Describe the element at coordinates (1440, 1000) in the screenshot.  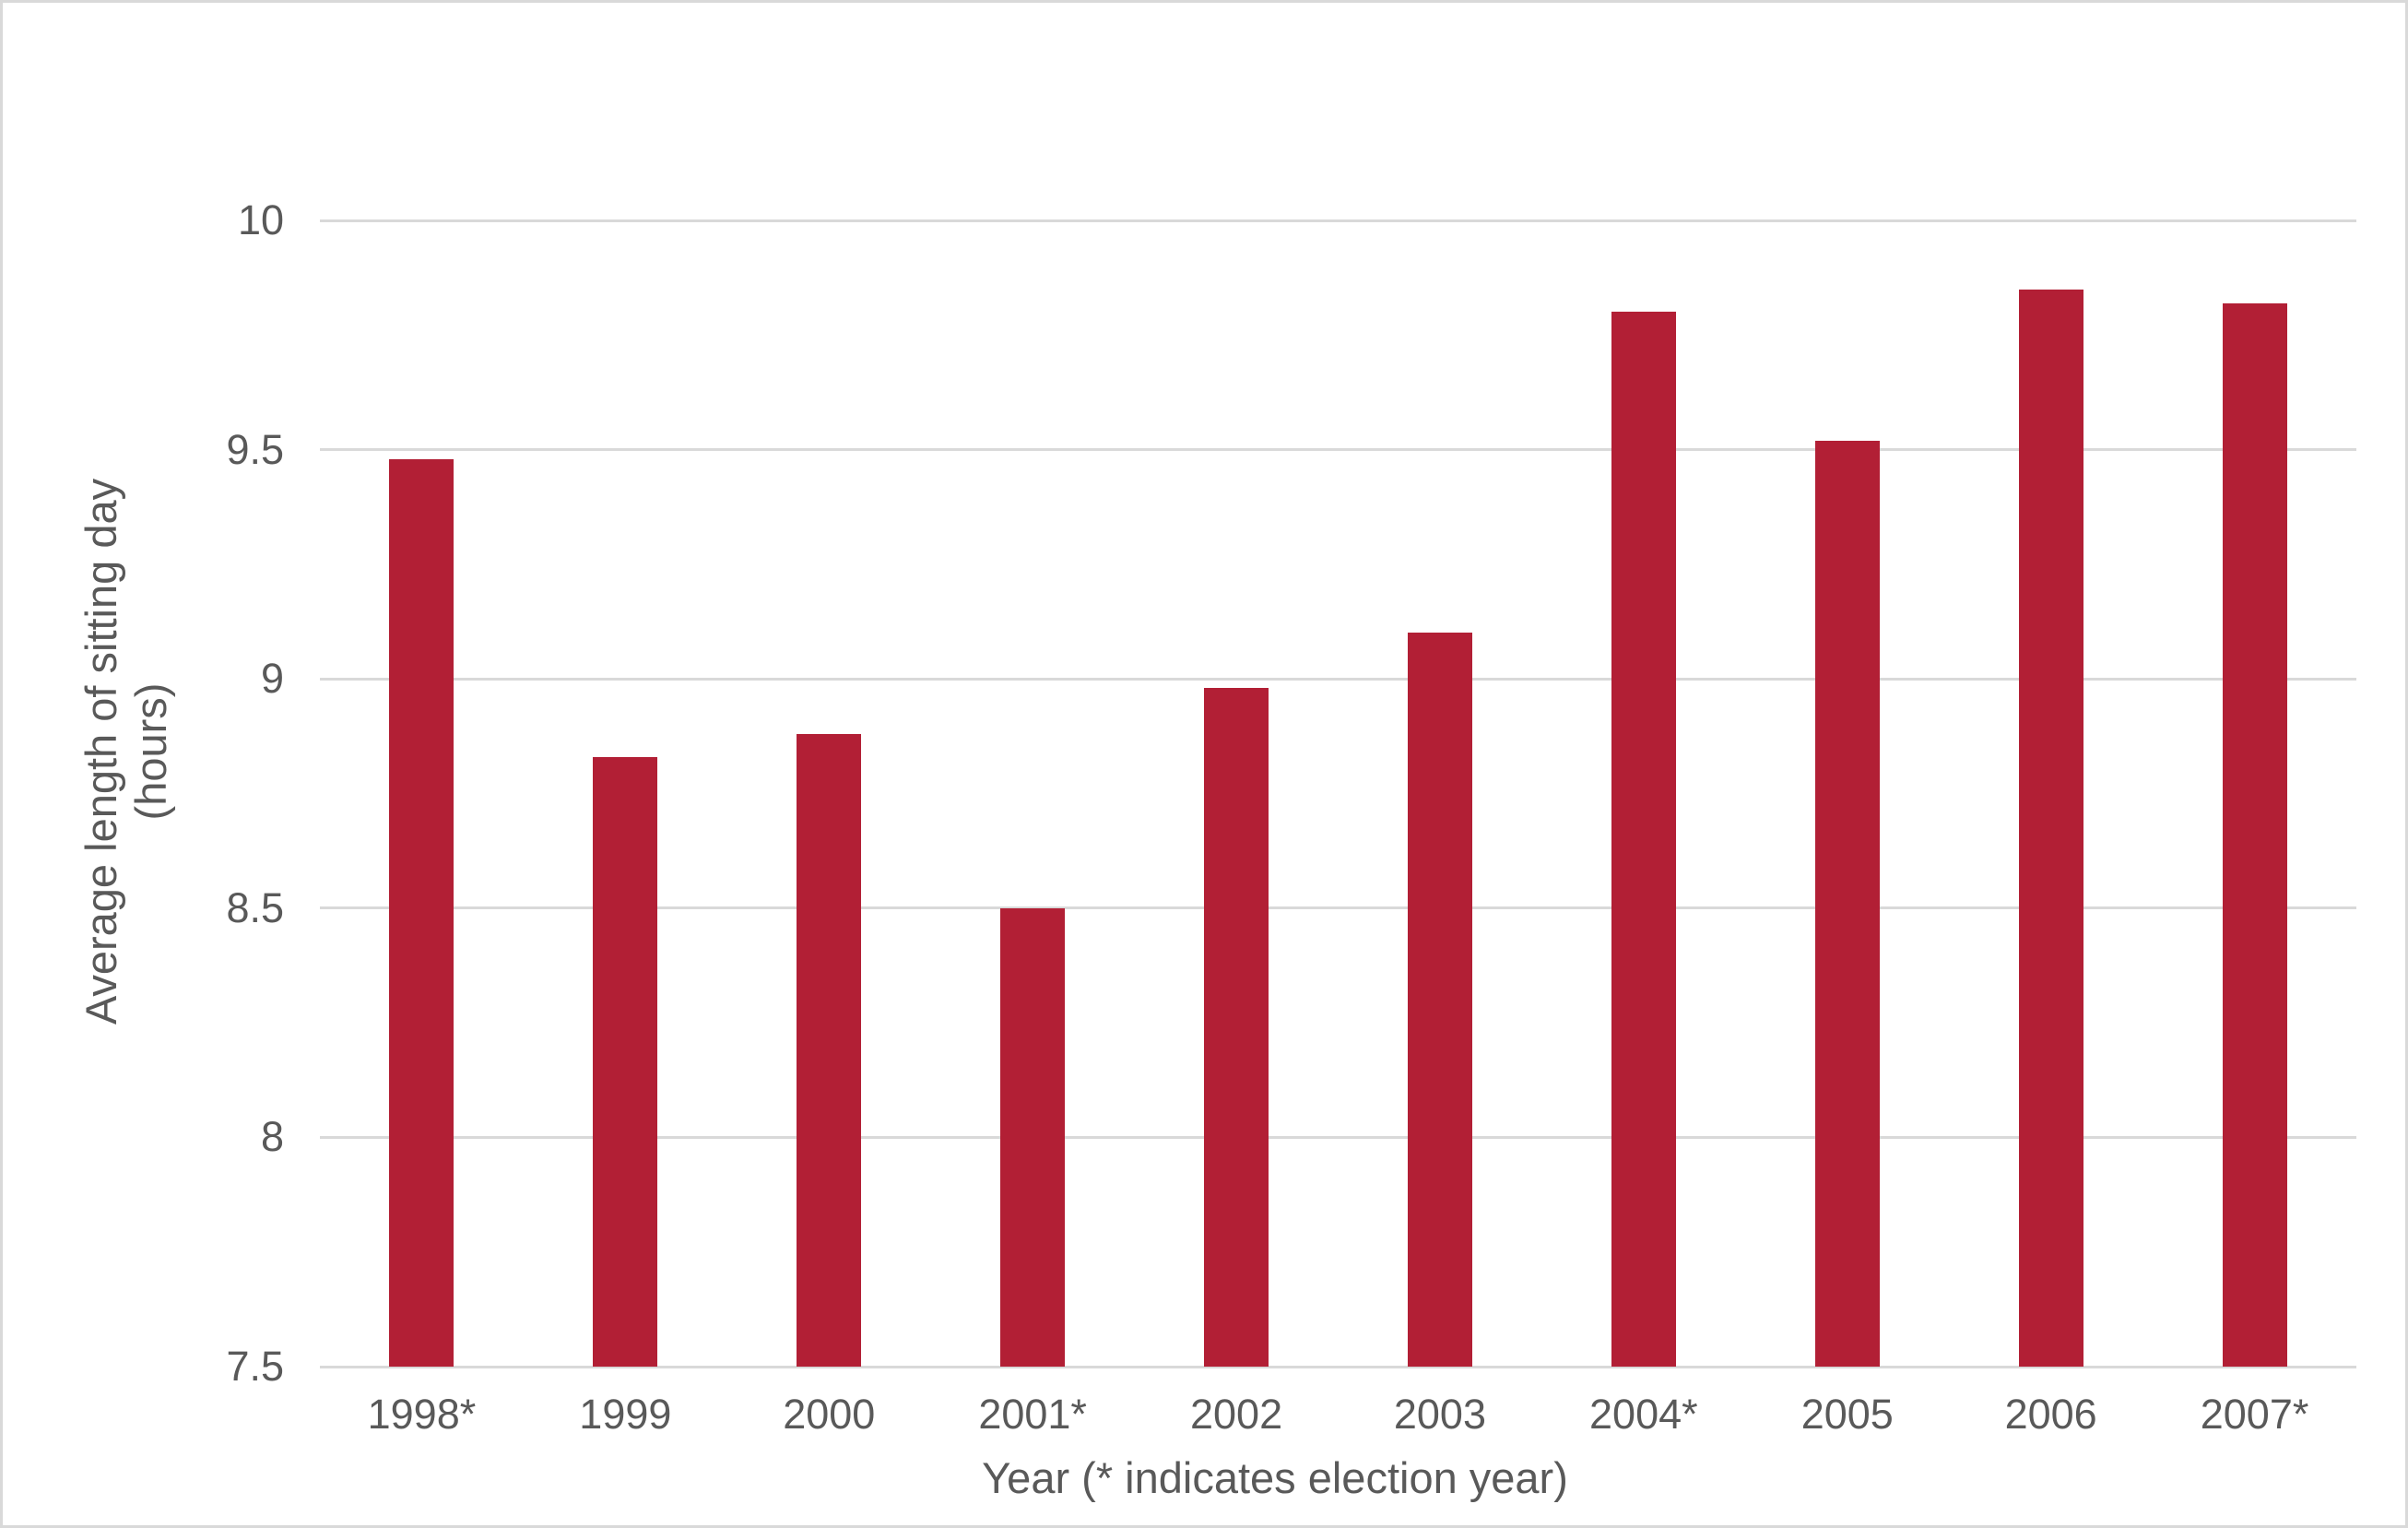
I see `bar-2003` at that location.